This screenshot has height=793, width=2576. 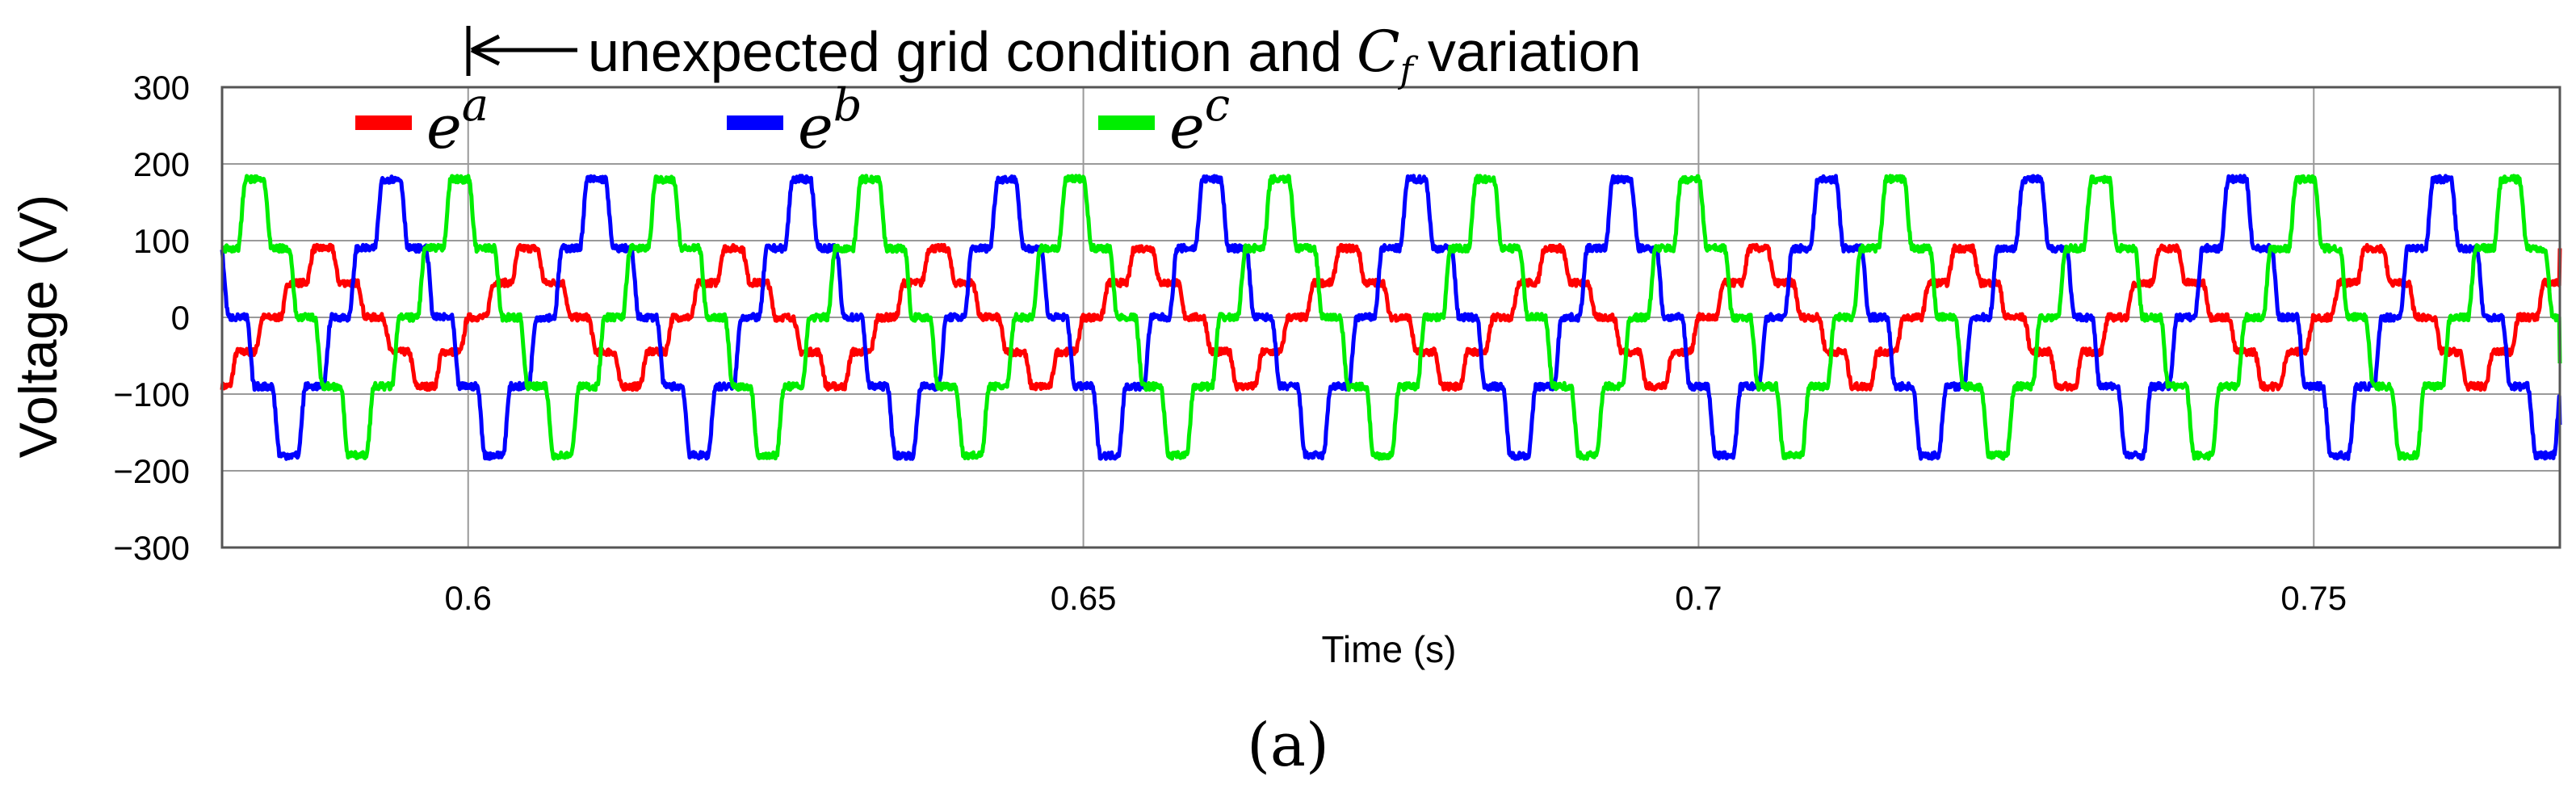 I want to click on x-tick-label: 0.7, so click(x=1698, y=598).